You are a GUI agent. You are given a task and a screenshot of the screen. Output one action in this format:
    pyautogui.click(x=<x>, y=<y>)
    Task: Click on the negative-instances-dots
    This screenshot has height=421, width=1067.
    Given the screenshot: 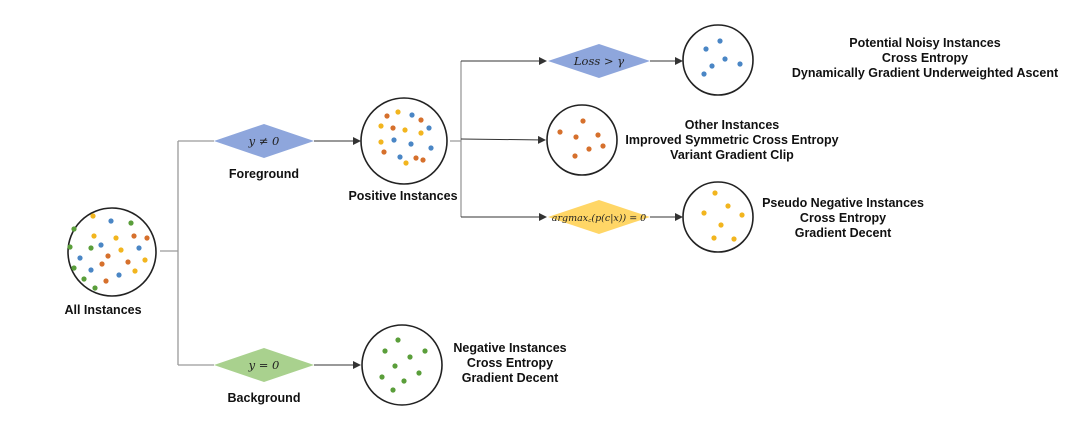 What is the action you would take?
    pyautogui.click(x=403, y=365)
    